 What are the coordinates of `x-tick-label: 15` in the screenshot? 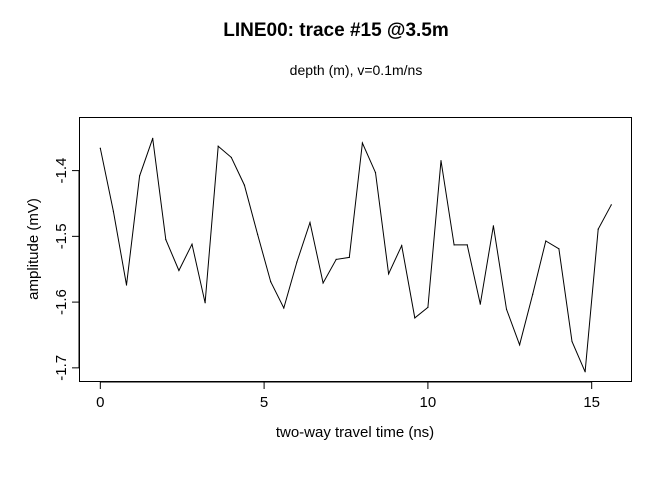 It's located at (591, 402).